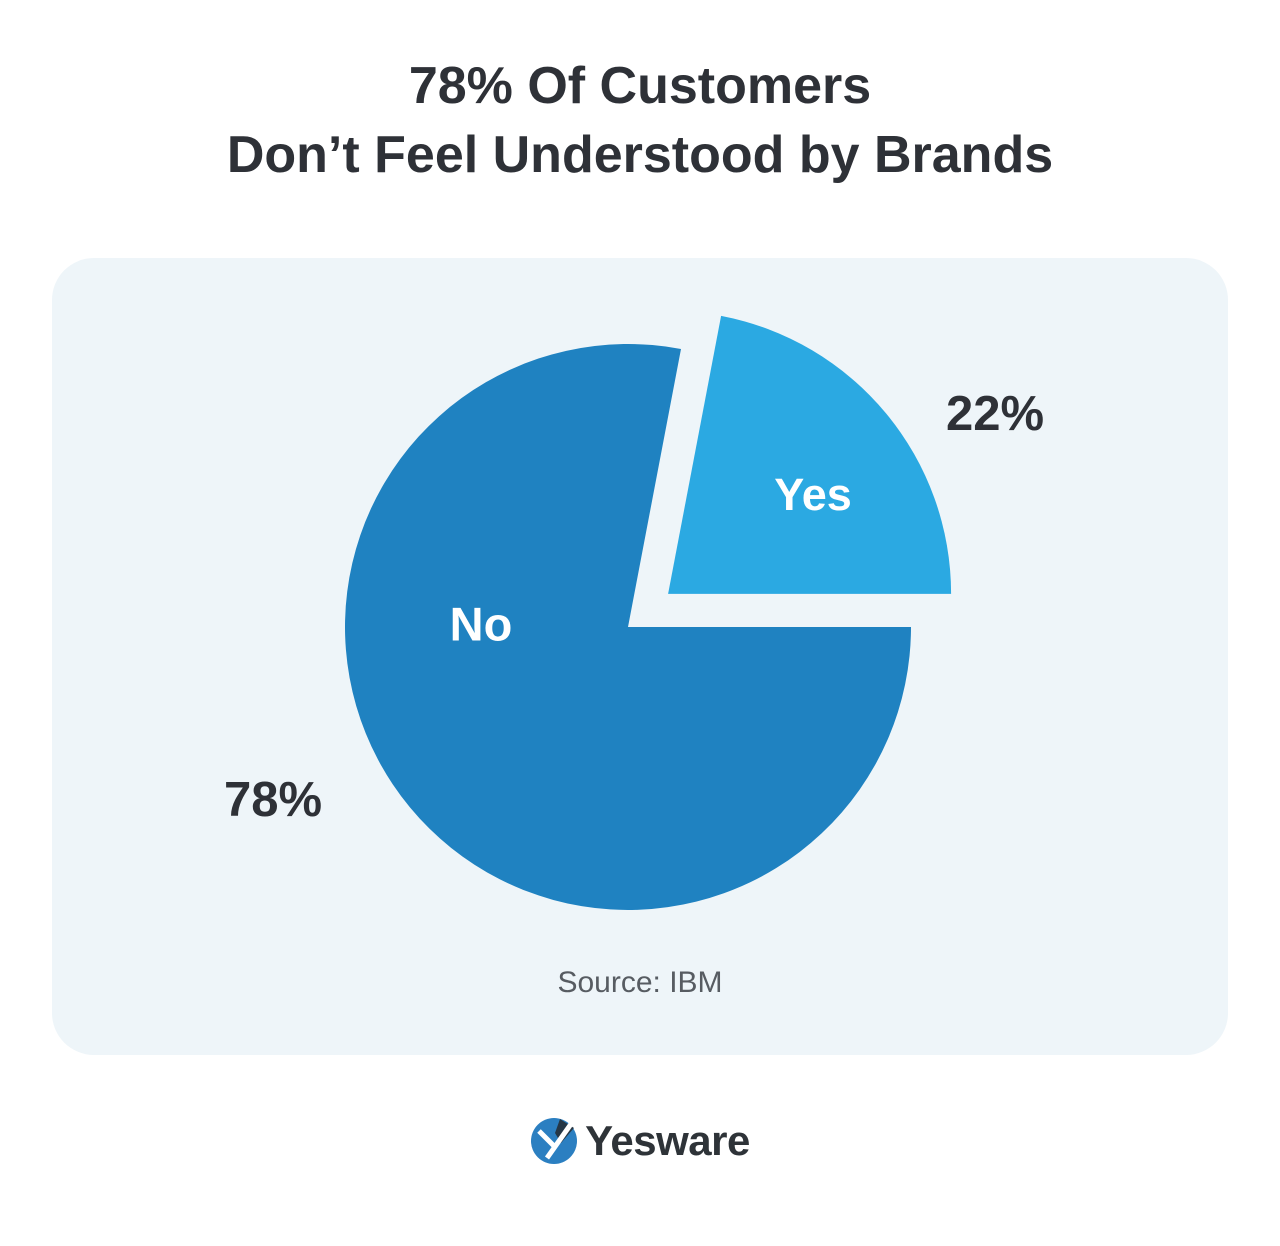 The width and height of the screenshot is (1280, 1246). Describe the element at coordinates (554, 1141) in the screenshot. I see `yesware-logo-icon` at that location.